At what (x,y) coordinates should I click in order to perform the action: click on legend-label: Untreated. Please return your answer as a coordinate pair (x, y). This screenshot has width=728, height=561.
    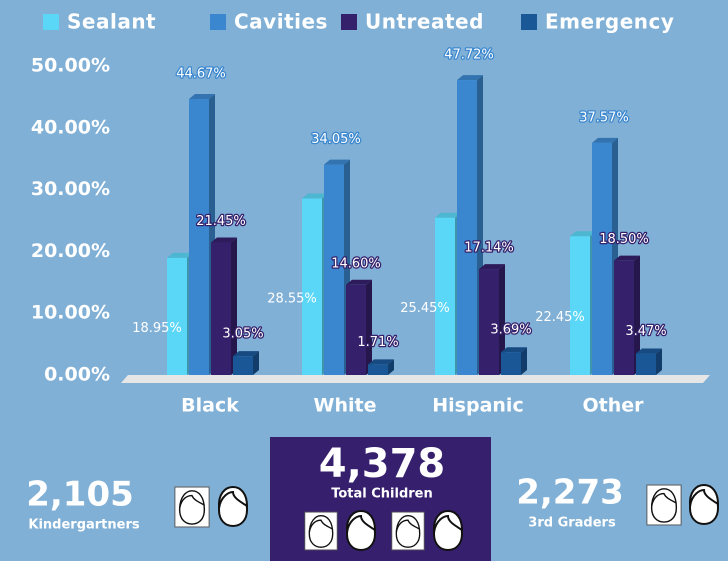
    Looking at the image, I should click on (424, 22).